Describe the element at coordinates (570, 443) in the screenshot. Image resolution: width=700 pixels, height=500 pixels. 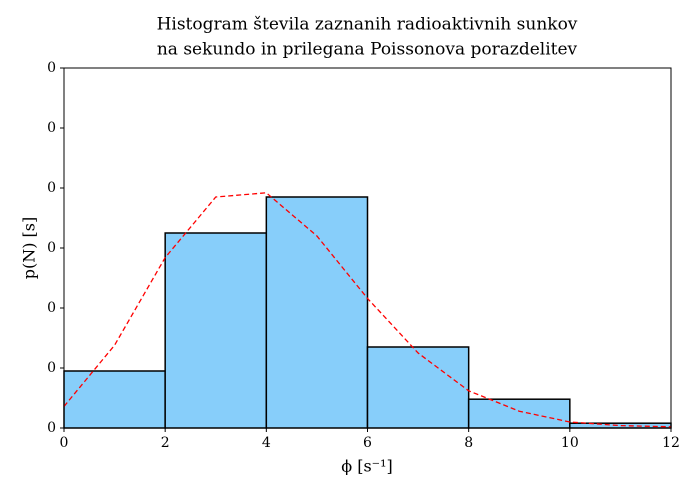
I see `x-tick-label: 10` at that location.